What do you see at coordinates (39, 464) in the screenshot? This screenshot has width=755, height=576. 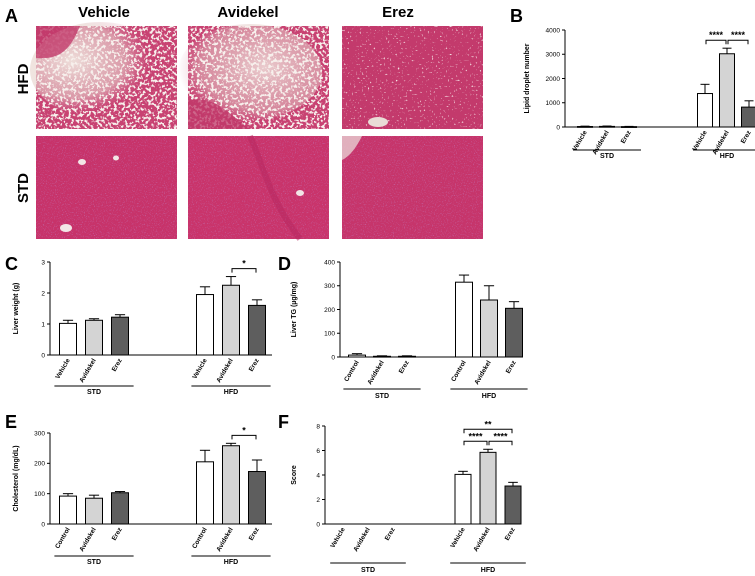 I see `chart-e-ytick-label: 200` at bounding box center [39, 464].